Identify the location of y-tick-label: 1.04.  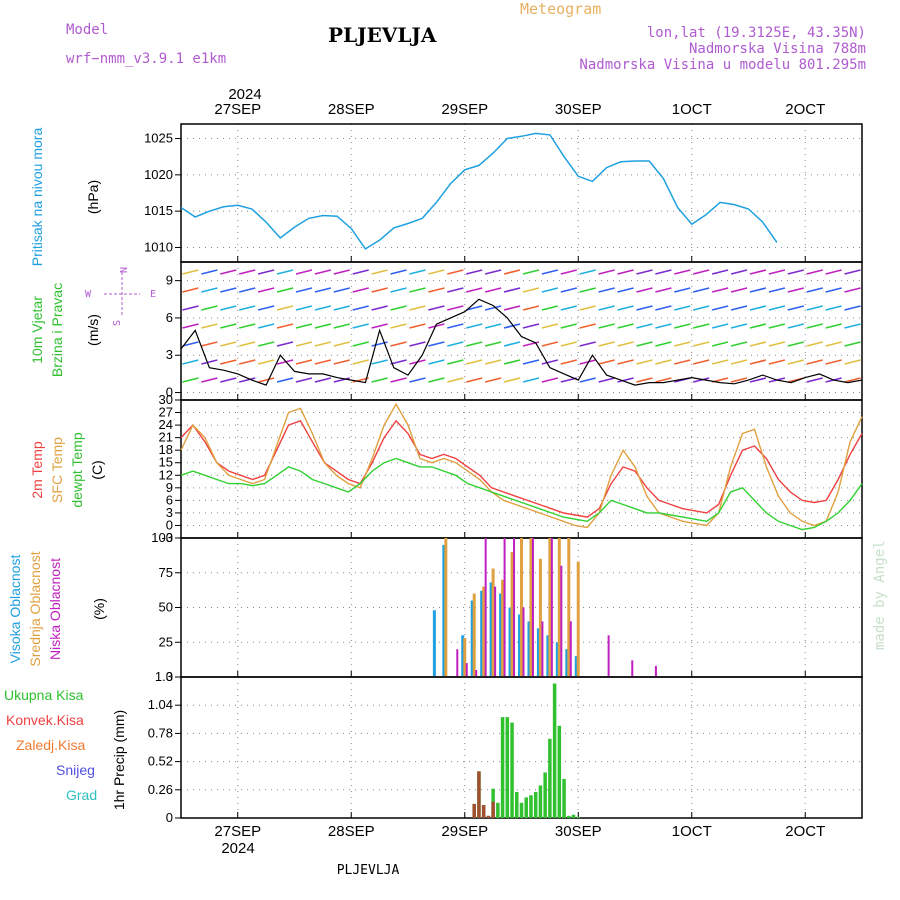
(160, 704).